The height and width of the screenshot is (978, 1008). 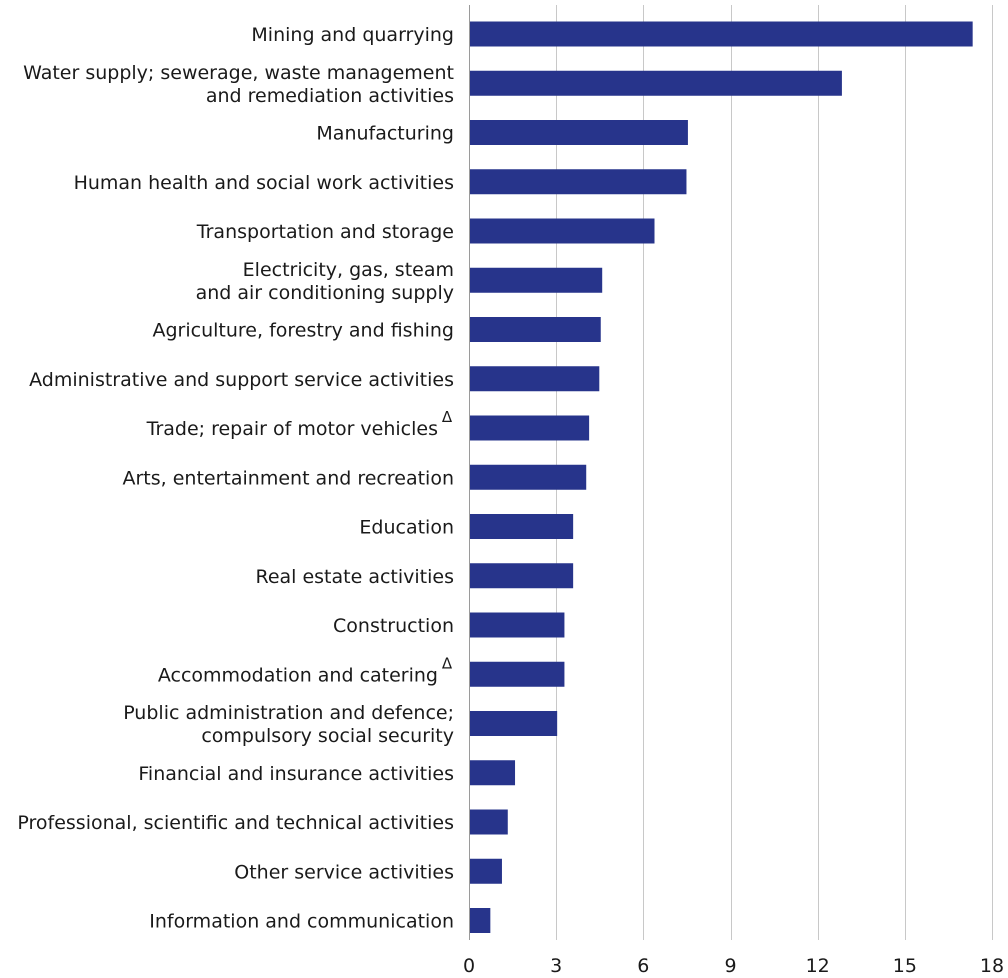 I want to click on category-label: Financial and insurance activities, so click(x=296, y=774).